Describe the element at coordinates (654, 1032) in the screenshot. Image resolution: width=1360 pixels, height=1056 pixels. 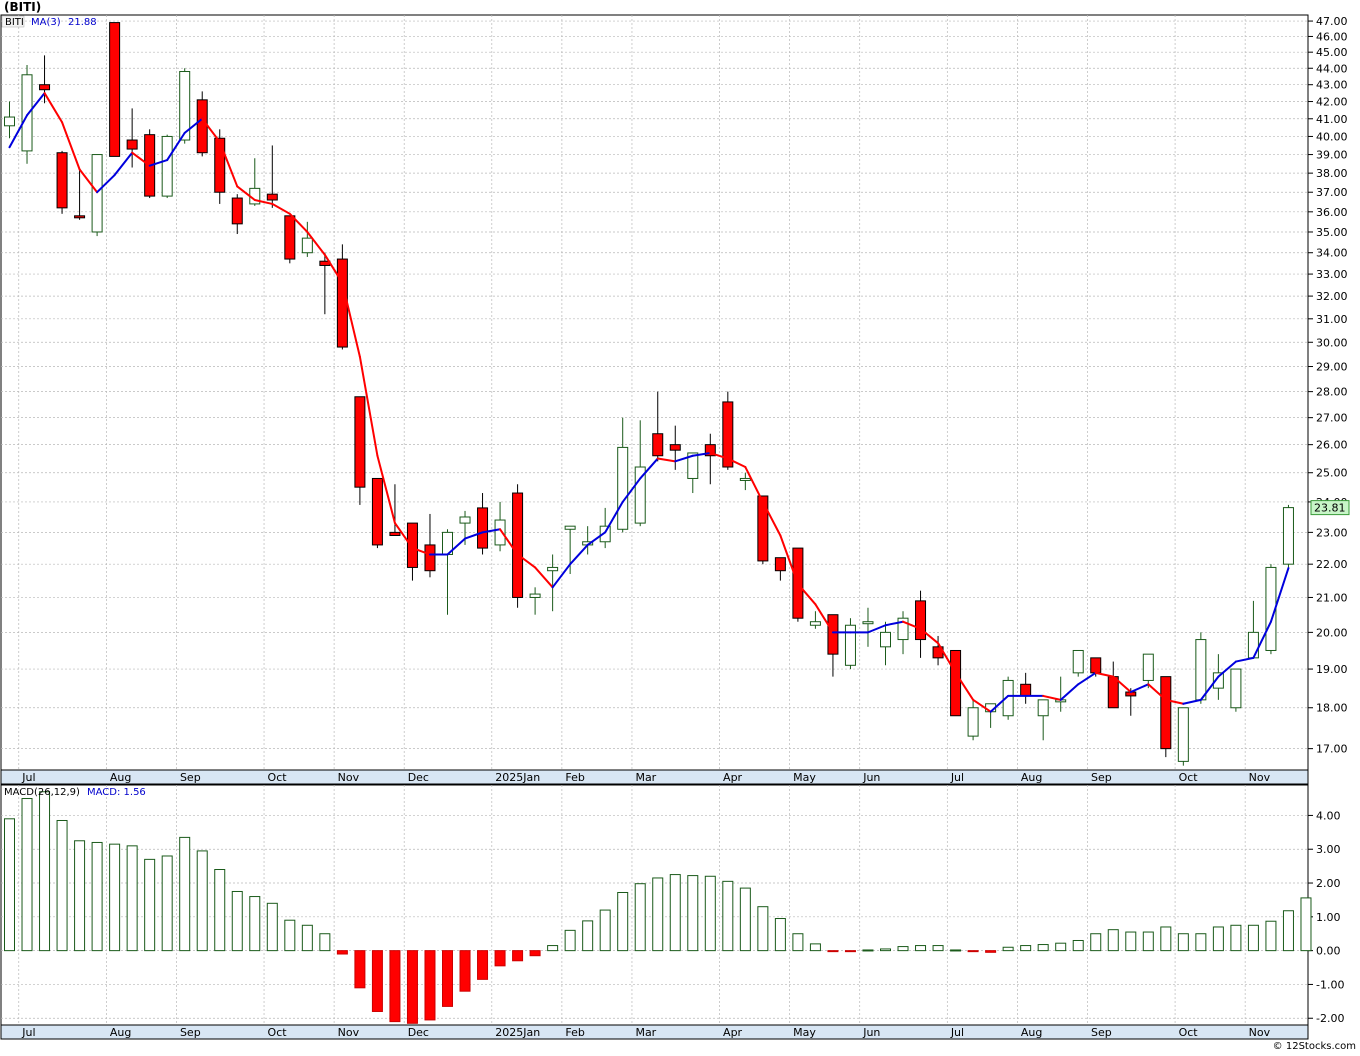
I see `macd-x-axis-bar` at that location.